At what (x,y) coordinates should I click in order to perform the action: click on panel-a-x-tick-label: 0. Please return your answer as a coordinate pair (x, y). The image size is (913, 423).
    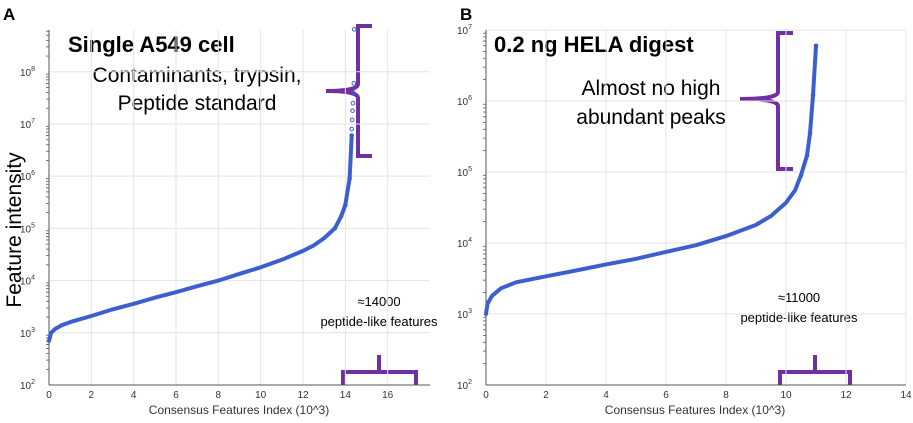
    Looking at the image, I should click on (49, 395).